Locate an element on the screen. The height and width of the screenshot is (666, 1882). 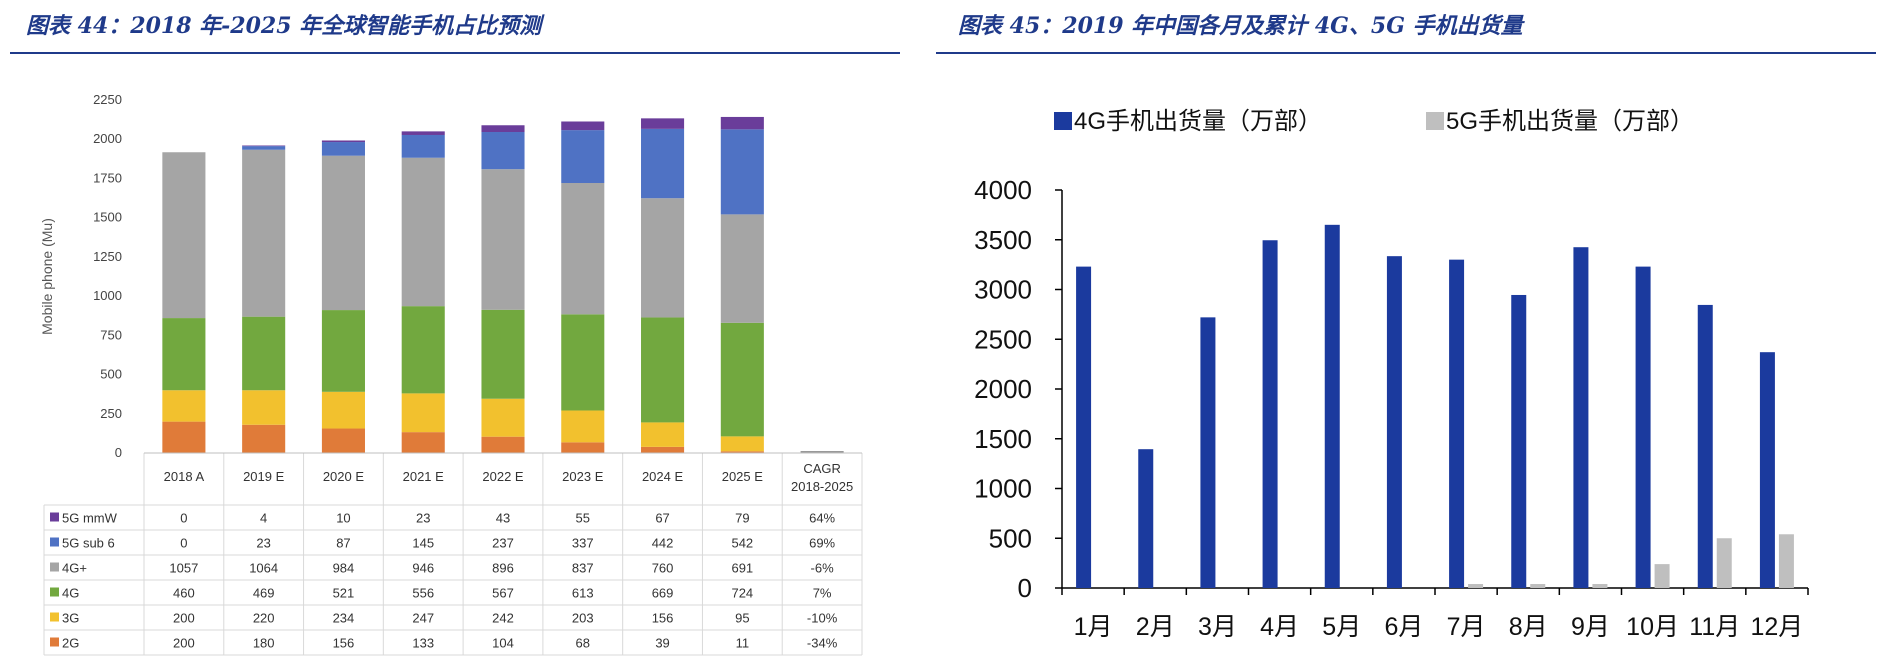
y-tick-label: 3000 is located at coordinates (1003, 290).